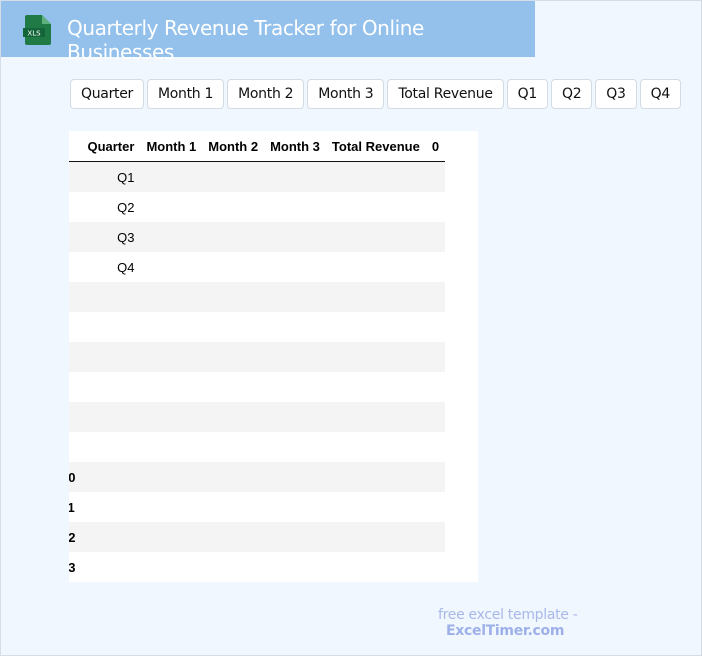  Describe the element at coordinates (346, 94) in the screenshot. I see `filter-button-month-3: Month 3` at that location.